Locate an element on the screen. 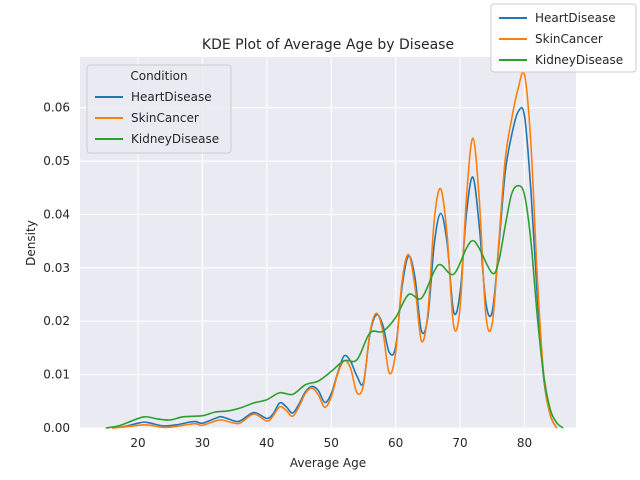 Image resolution: width=640 pixels, height=480 pixels. legend-outer-label-heart: HeartDisease is located at coordinates (575, 18).